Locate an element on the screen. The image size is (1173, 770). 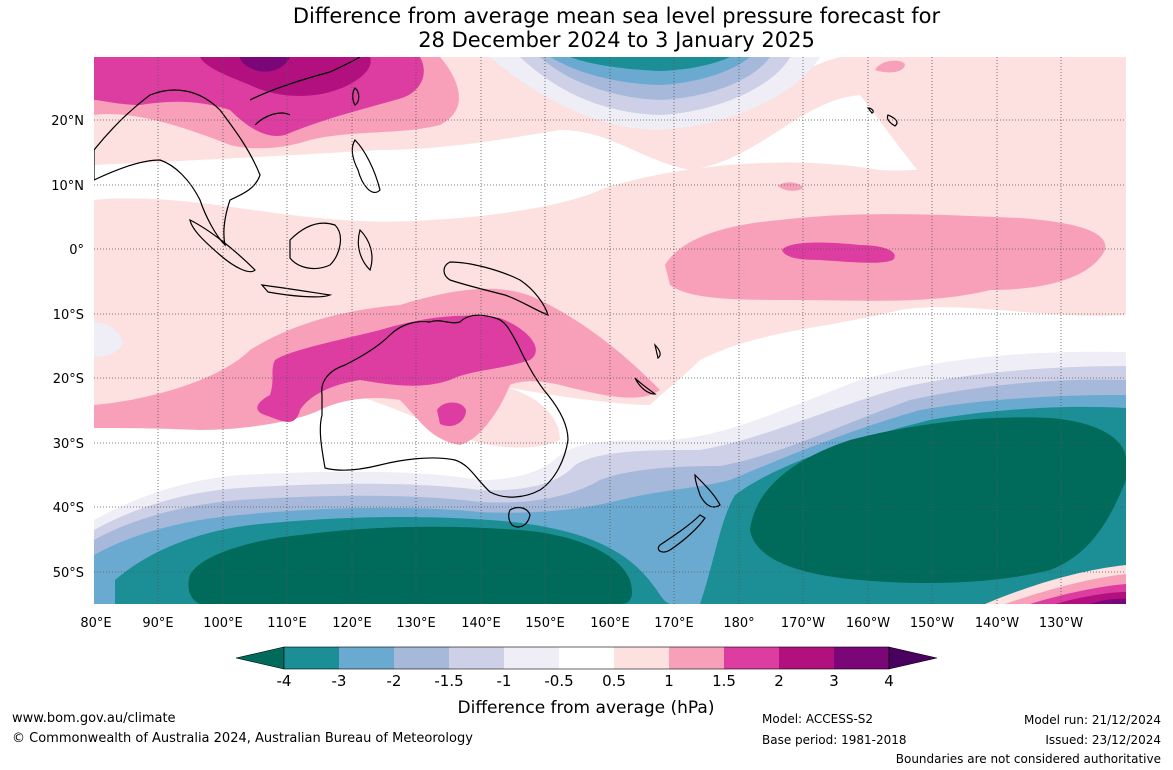
lon-label: 150°E is located at coordinates (545, 623).